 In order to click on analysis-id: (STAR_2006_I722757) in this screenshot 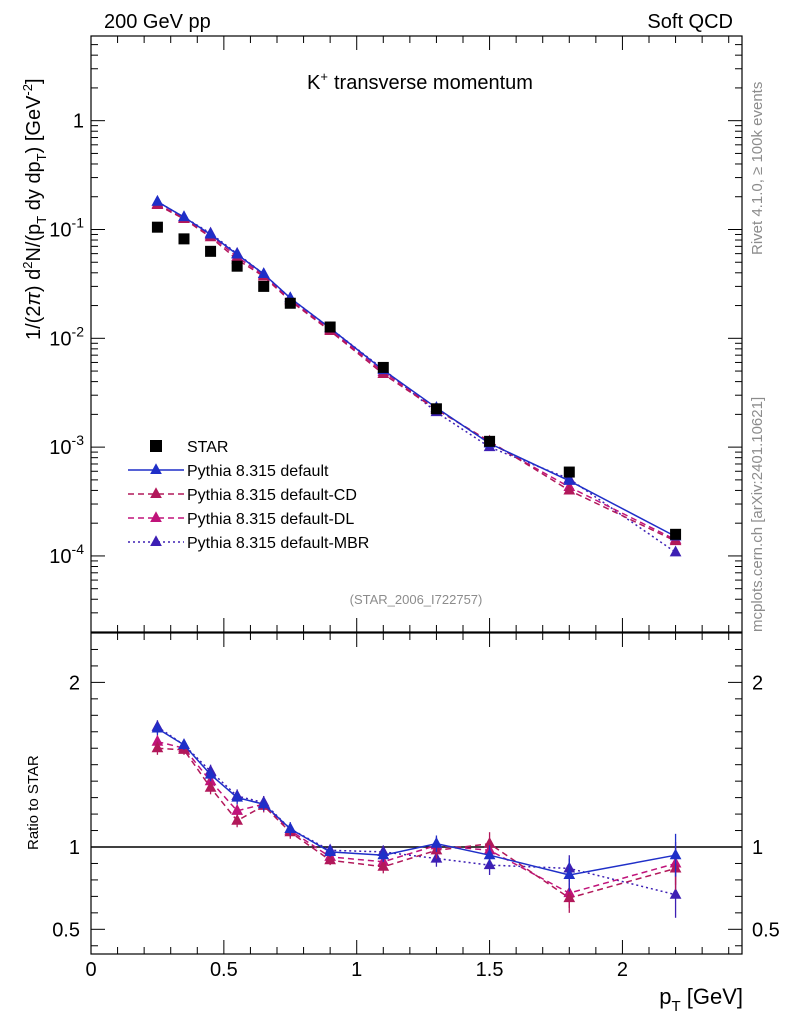, I will do `click(416, 599)`.